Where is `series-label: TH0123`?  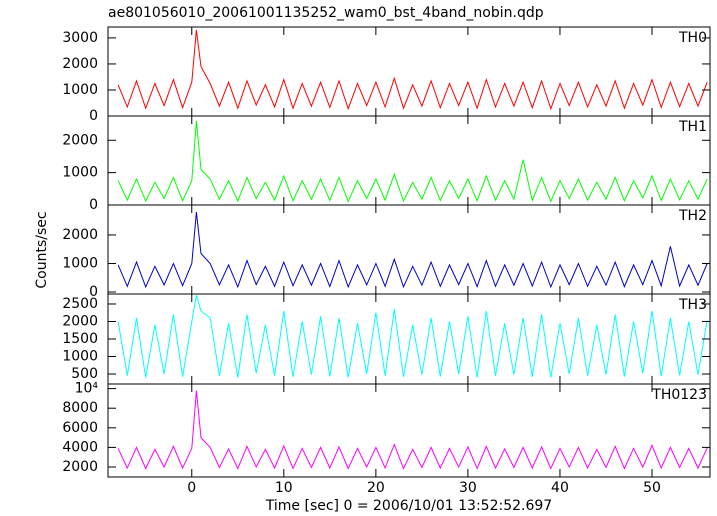 series-label: TH0123 is located at coordinates (679, 395).